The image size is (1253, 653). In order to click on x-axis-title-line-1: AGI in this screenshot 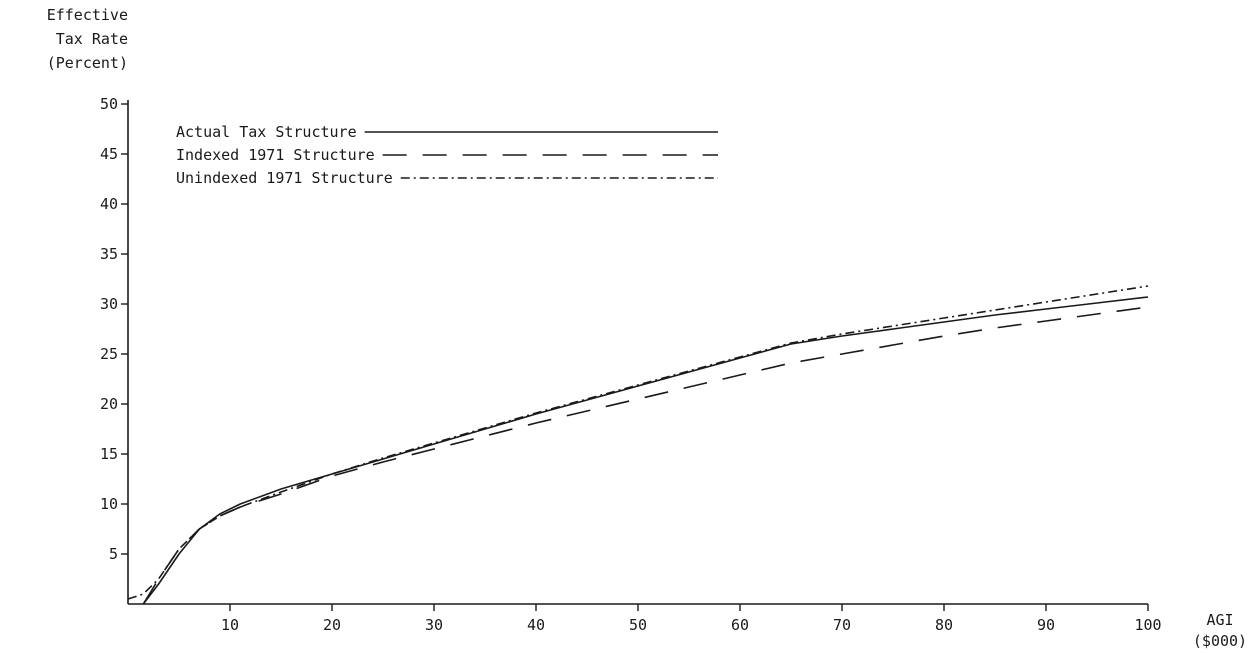, I will do `click(1219, 620)`.